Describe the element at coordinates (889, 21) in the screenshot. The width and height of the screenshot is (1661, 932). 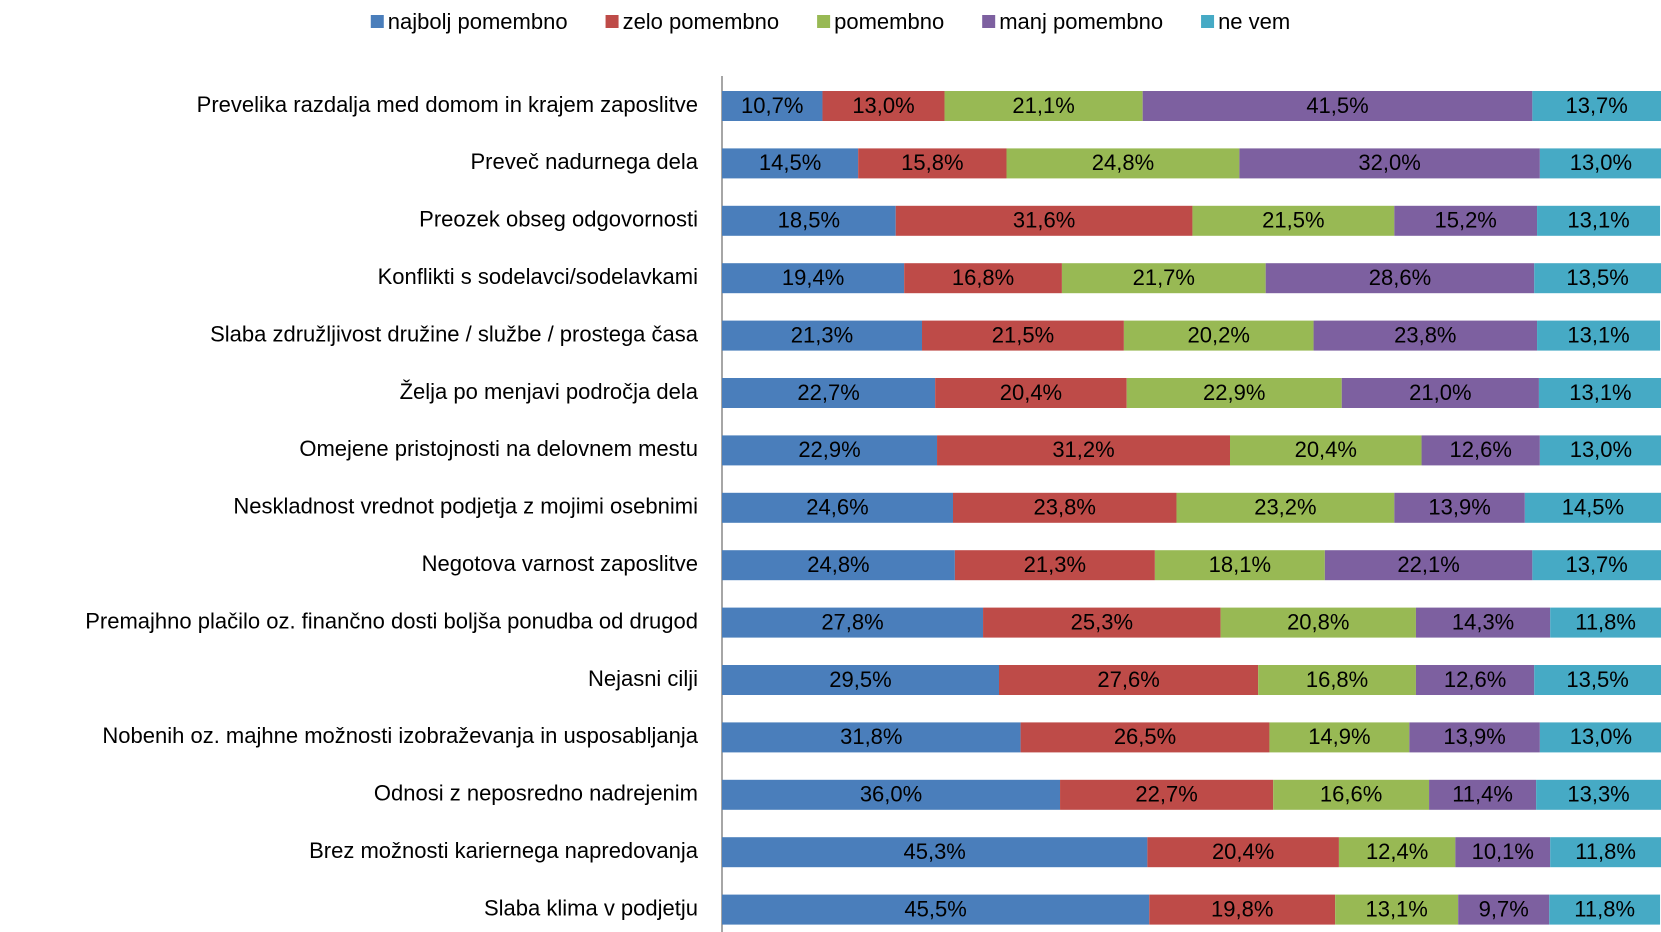
I see `legend-label: pomembno` at that location.